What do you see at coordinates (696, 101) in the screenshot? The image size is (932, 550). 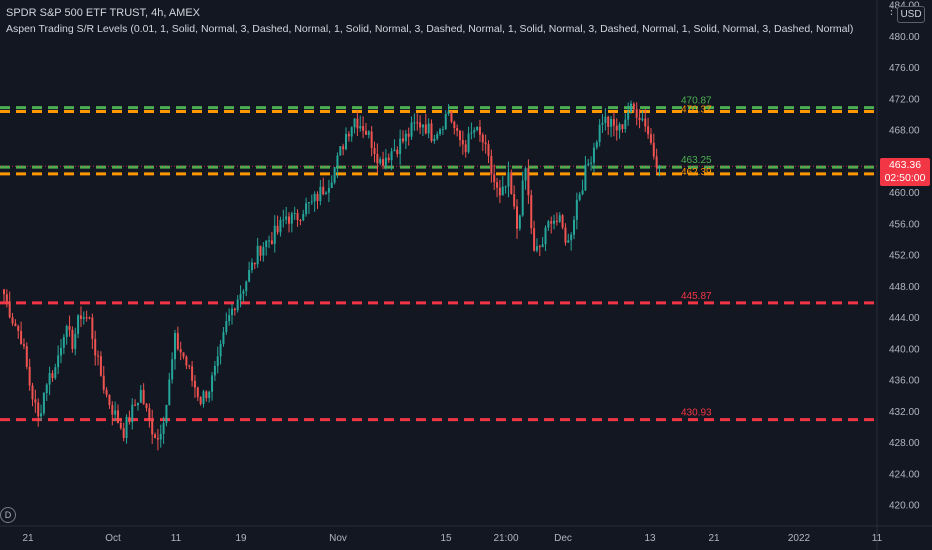 I see `sr-level-label: 470.87` at bounding box center [696, 101].